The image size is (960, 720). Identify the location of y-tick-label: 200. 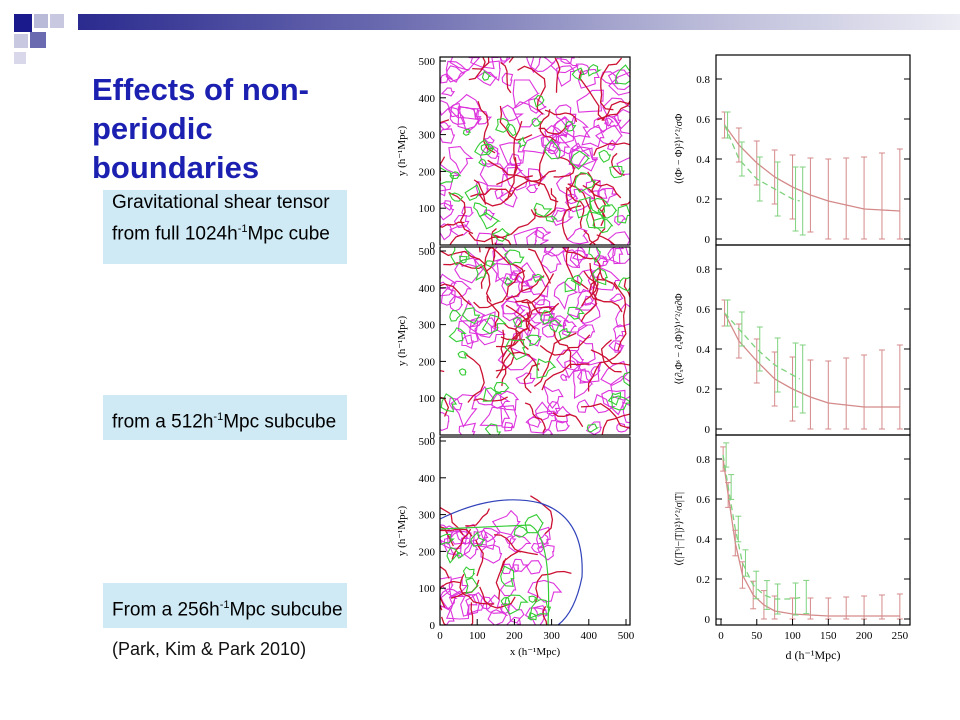
(427, 362).